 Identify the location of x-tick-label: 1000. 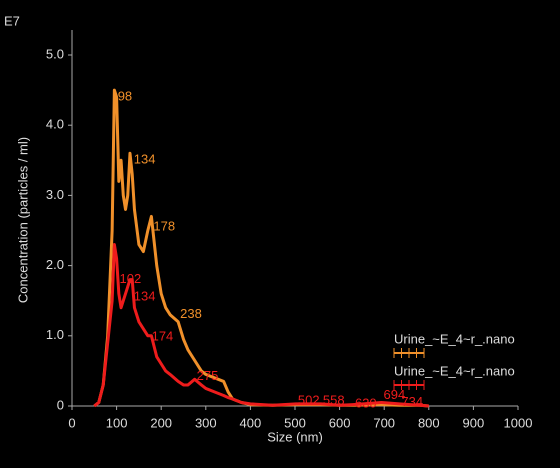
(518, 422).